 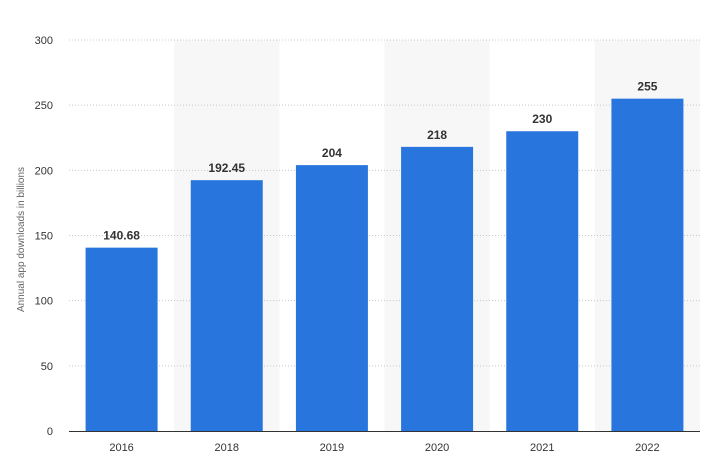 What do you see at coordinates (121, 339) in the screenshot?
I see `bar-2016` at bounding box center [121, 339].